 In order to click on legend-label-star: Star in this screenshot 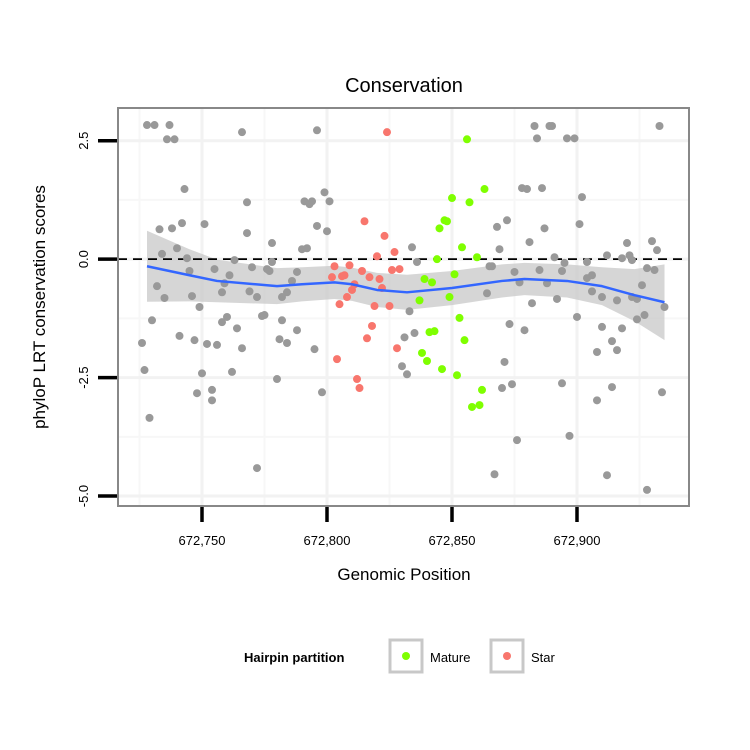, I will do `click(543, 657)`.